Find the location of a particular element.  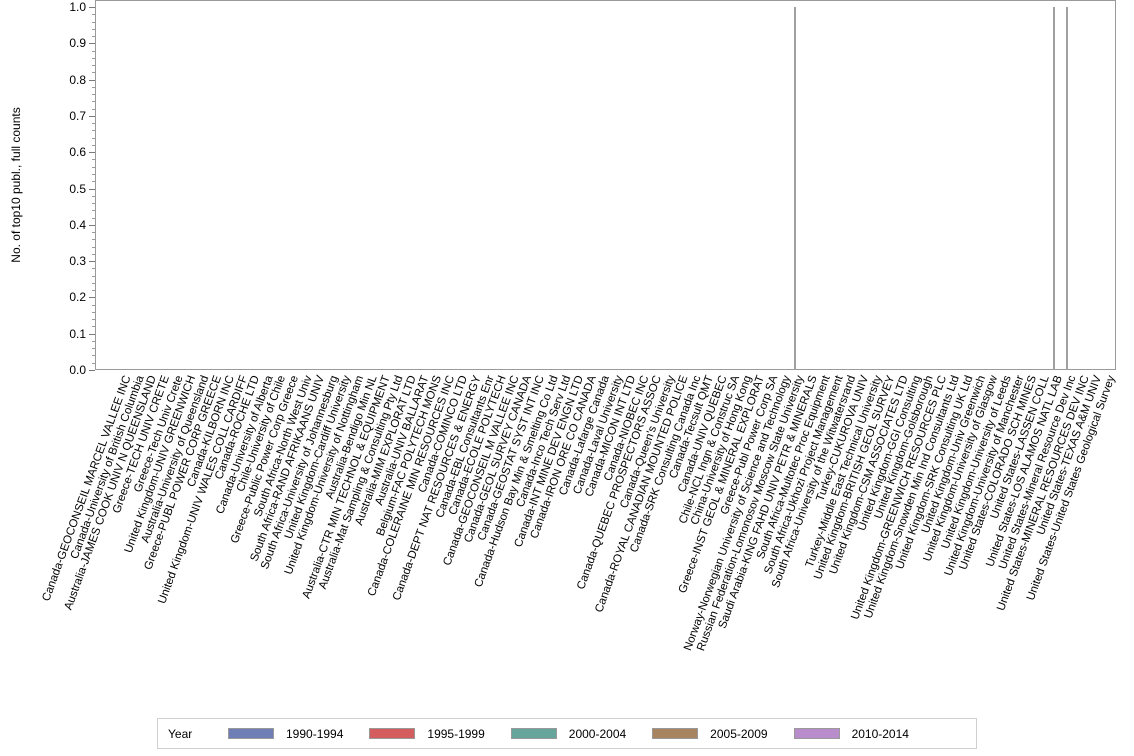

y-tick-label: 0.0 is located at coordinates (77, 370).